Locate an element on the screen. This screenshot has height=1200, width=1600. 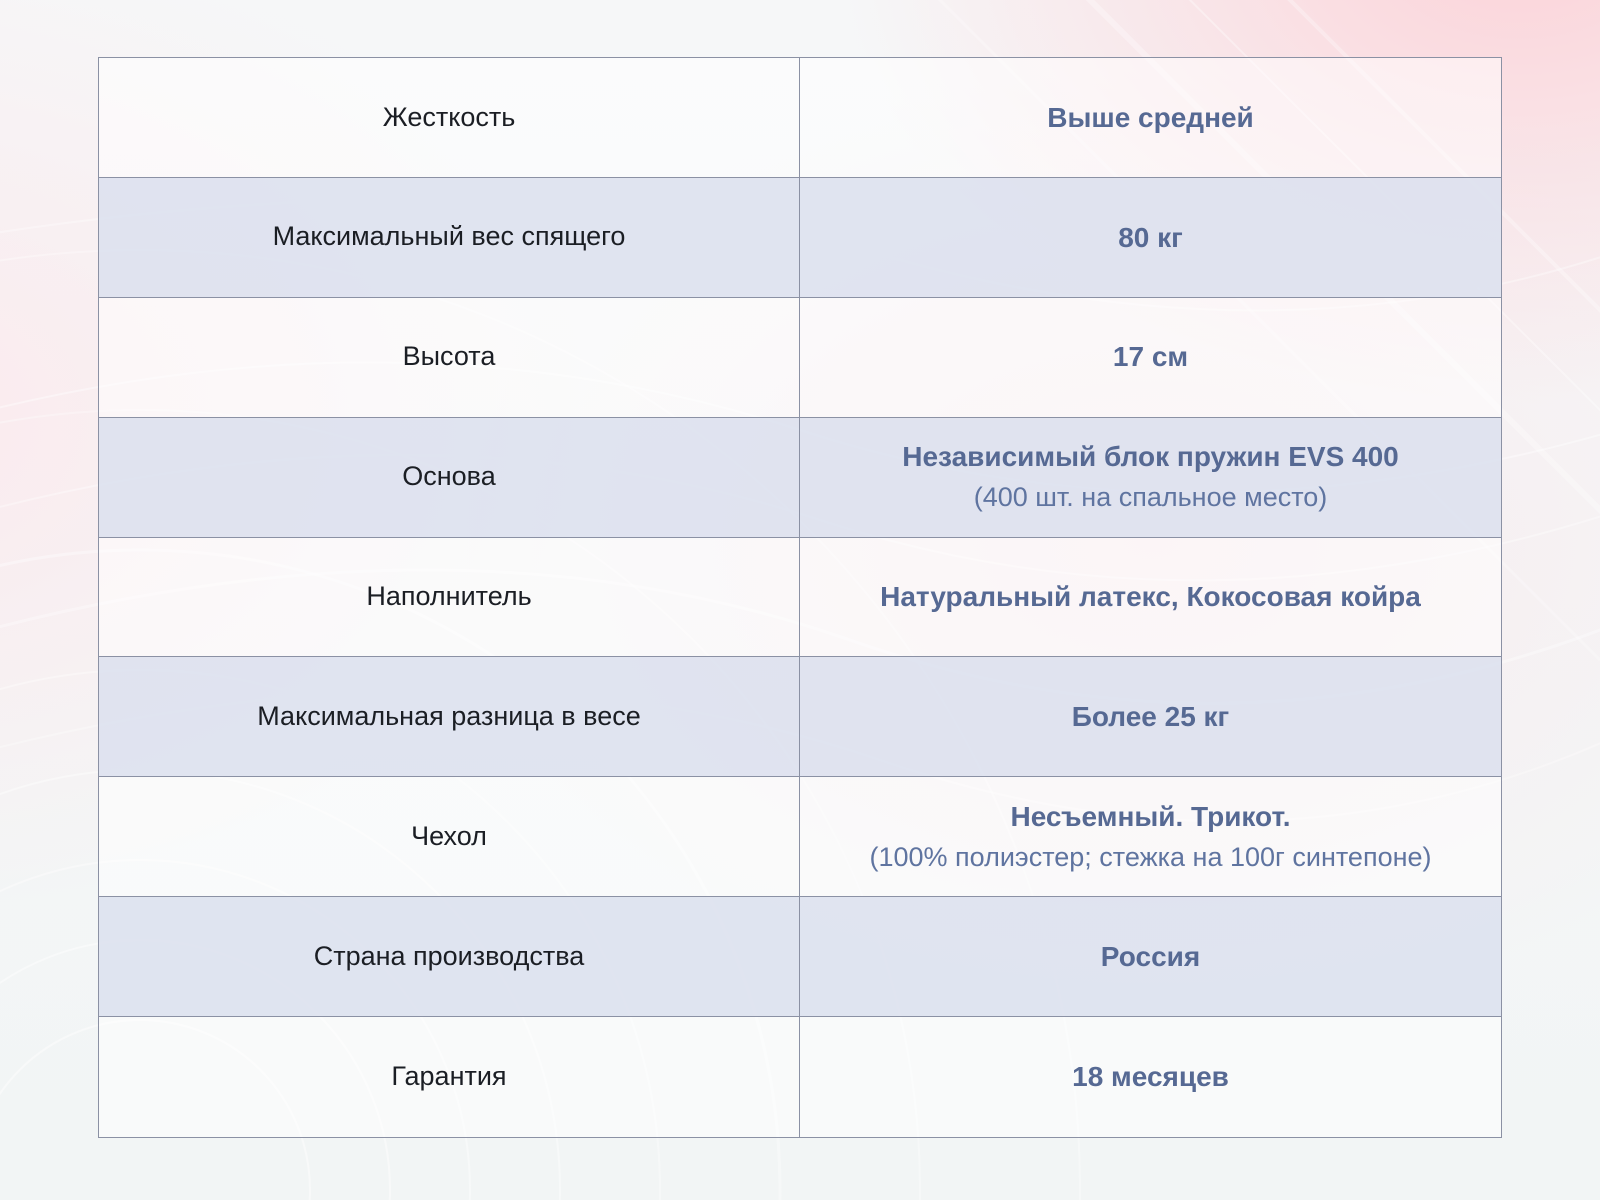
spec-value-cell: Россия is located at coordinates (1150, 957).